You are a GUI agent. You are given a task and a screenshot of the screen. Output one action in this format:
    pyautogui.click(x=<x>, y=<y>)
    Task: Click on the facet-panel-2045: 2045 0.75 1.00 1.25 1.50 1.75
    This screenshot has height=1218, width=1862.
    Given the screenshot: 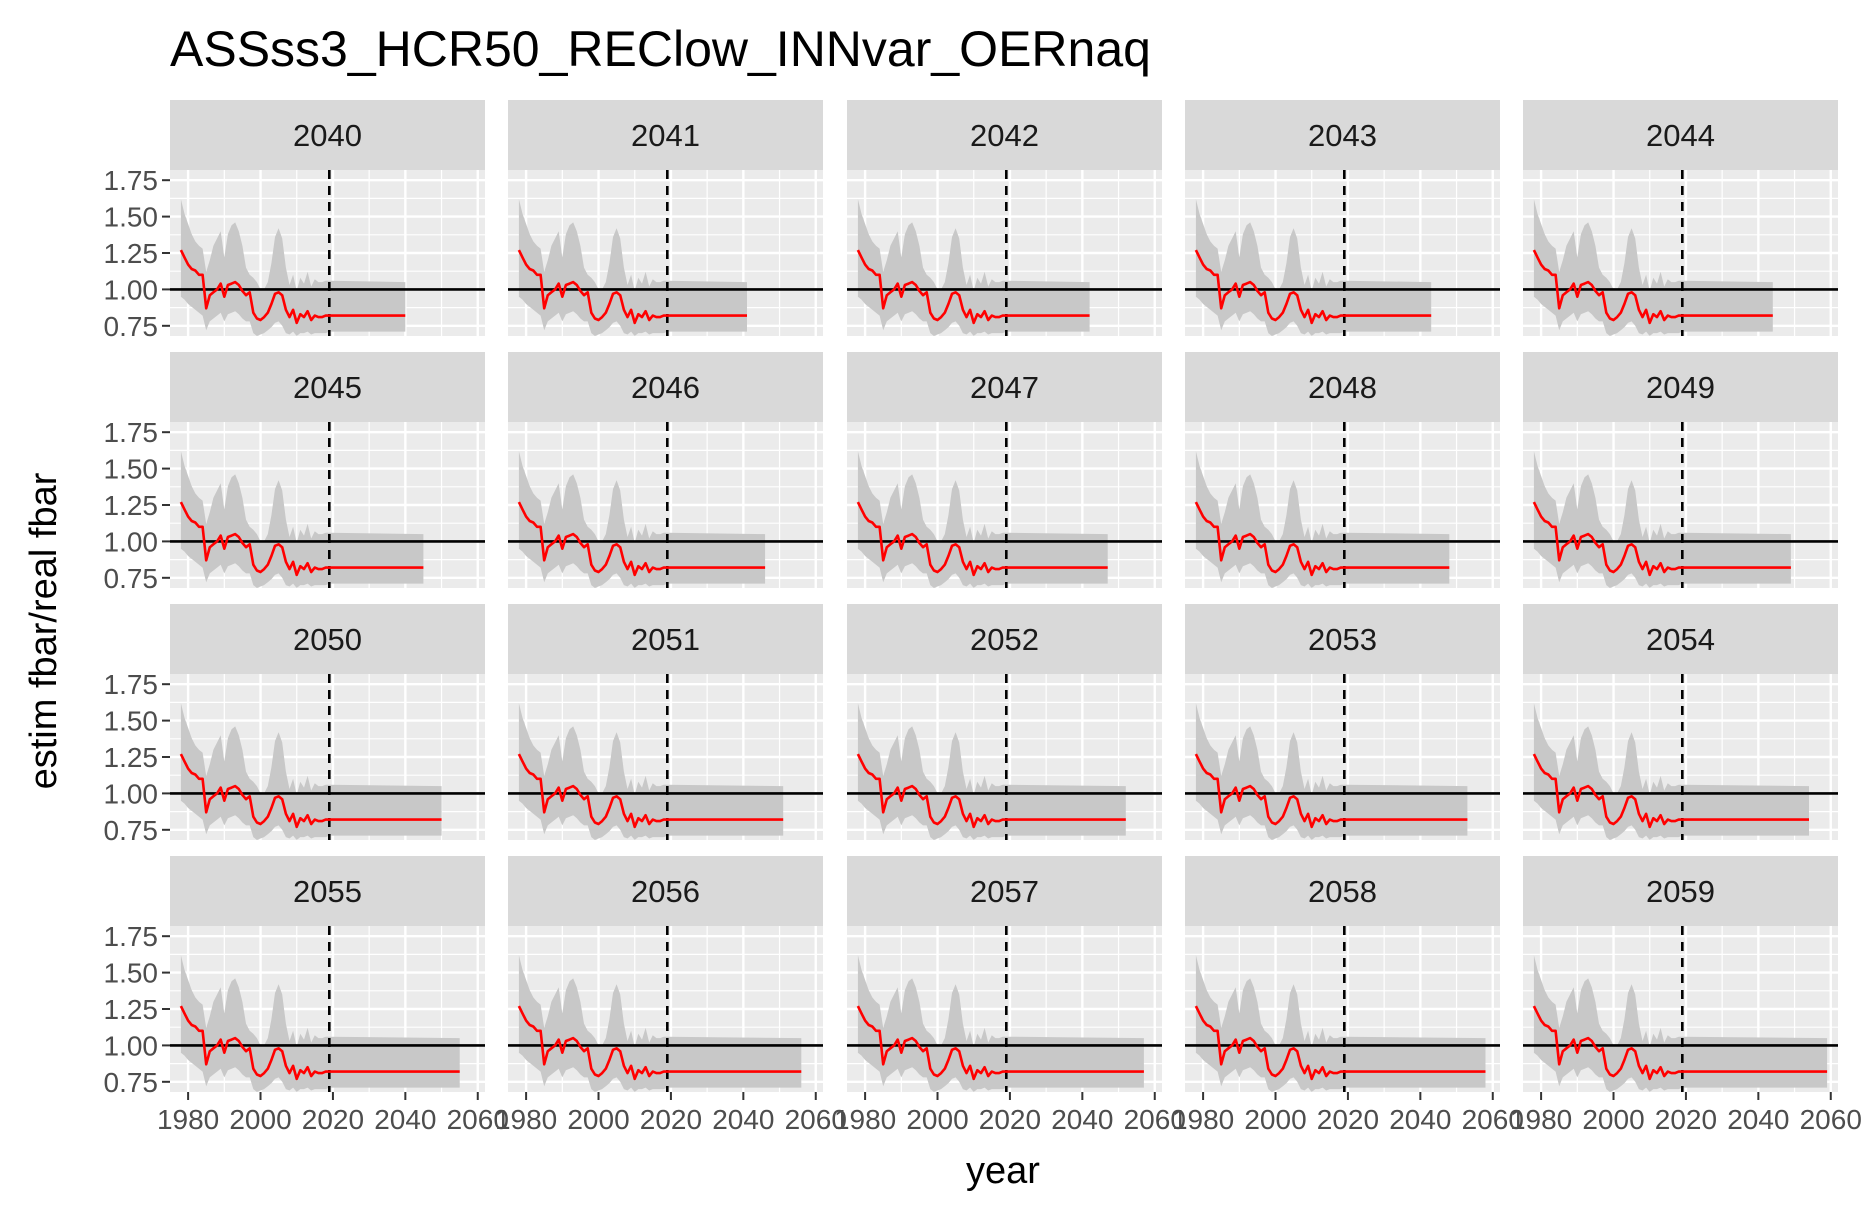 What is the action you would take?
    pyautogui.click(x=294, y=473)
    